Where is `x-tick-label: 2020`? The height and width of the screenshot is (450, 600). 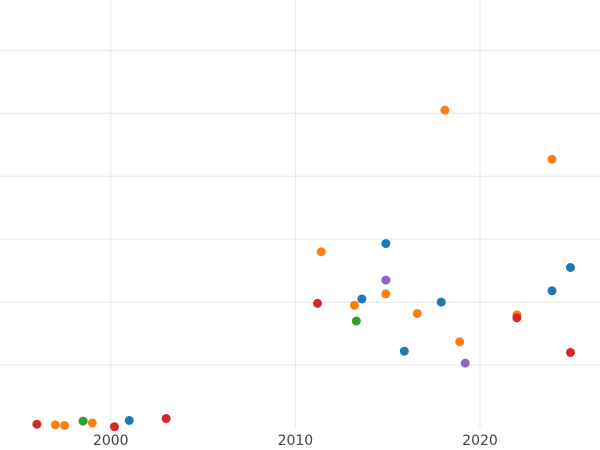 x-tick-label: 2020 is located at coordinates (480, 441).